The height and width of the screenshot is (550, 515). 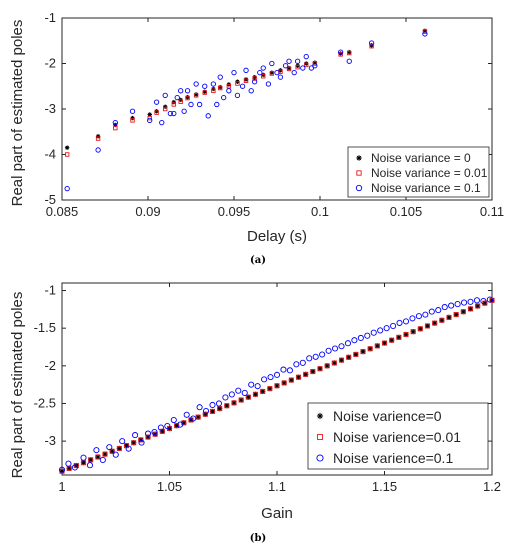 What do you see at coordinates (17, 113) in the screenshot?
I see `y-axis-label-a: Real part of estimated poles` at bounding box center [17, 113].